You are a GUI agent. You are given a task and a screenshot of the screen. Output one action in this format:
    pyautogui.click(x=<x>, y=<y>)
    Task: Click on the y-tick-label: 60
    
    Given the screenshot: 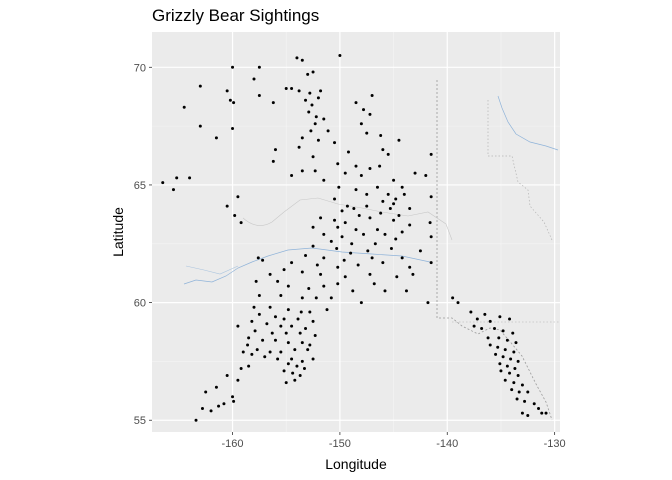 What is the action you would take?
    pyautogui.click(x=140, y=304)
    